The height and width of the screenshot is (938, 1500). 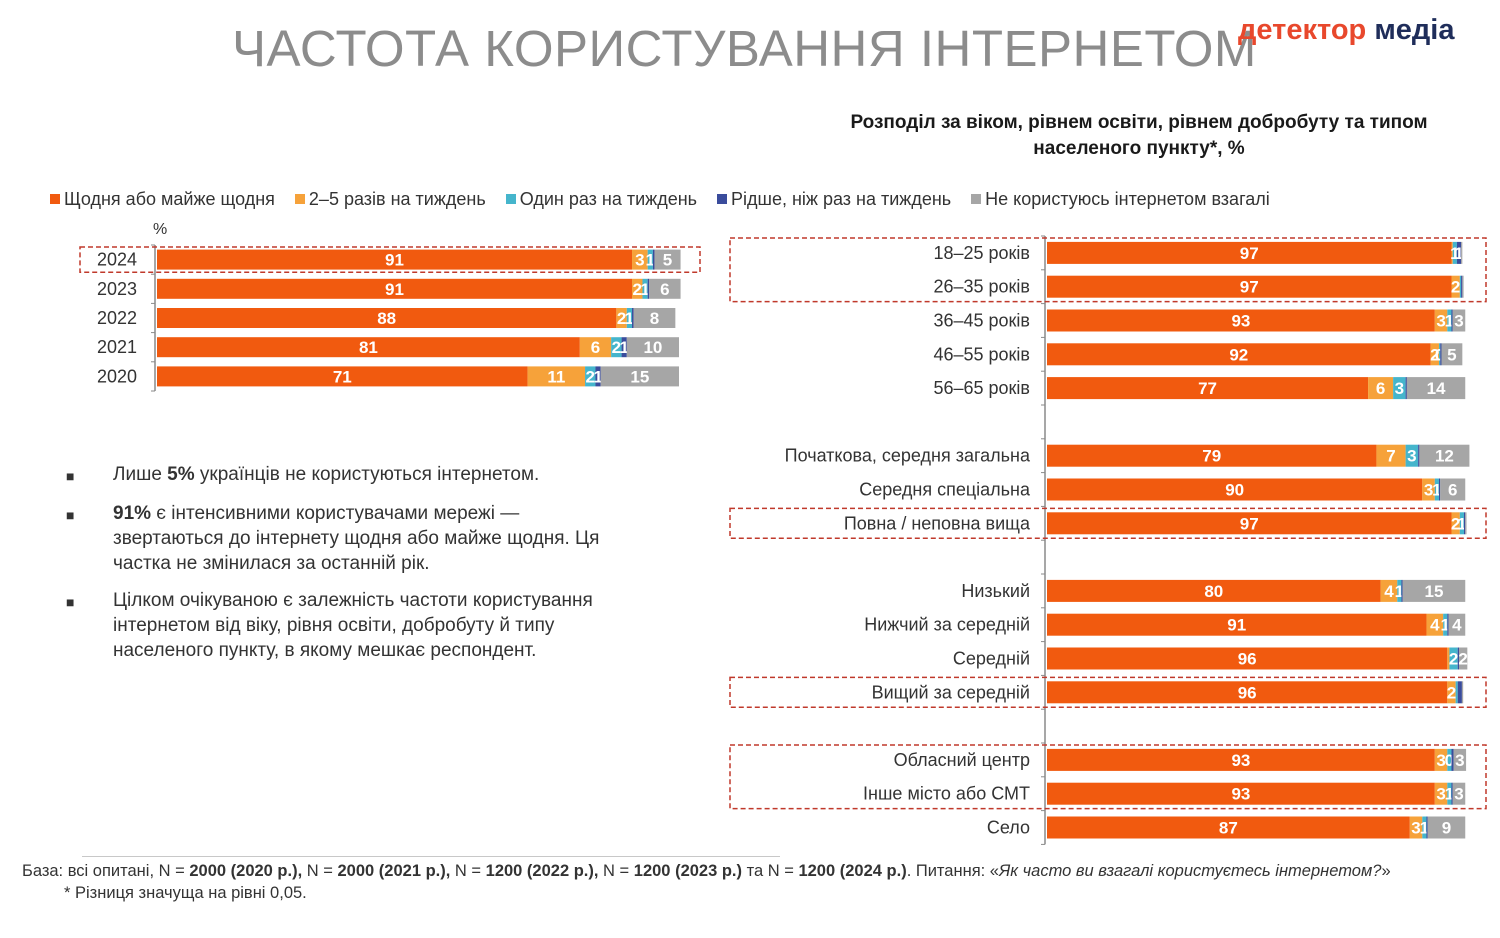 What do you see at coordinates (946, 794) in the screenshot?
I see `demo-chart-category-label: Інше місто або СМТ` at bounding box center [946, 794].